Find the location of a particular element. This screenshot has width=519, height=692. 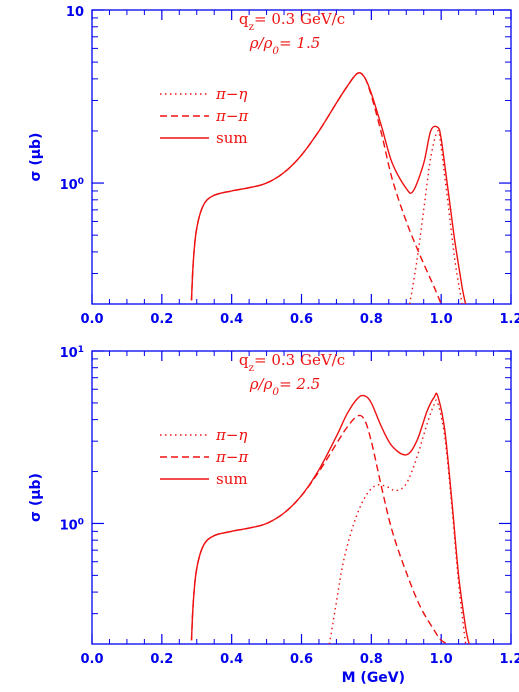

y-tick-label: 10 is located at coordinates (75, 12).